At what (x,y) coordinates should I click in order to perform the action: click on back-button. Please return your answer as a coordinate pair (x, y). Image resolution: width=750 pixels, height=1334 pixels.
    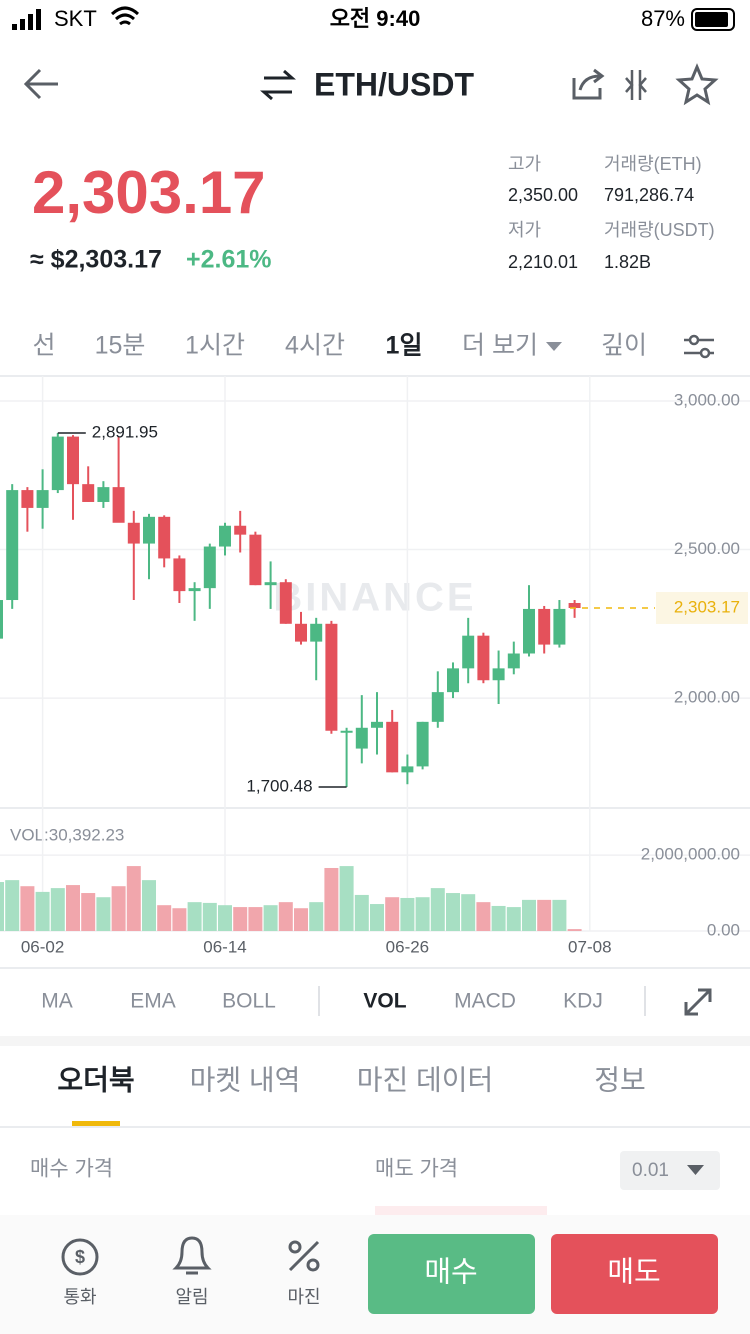
    Looking at the image, I should click on (40, 84).